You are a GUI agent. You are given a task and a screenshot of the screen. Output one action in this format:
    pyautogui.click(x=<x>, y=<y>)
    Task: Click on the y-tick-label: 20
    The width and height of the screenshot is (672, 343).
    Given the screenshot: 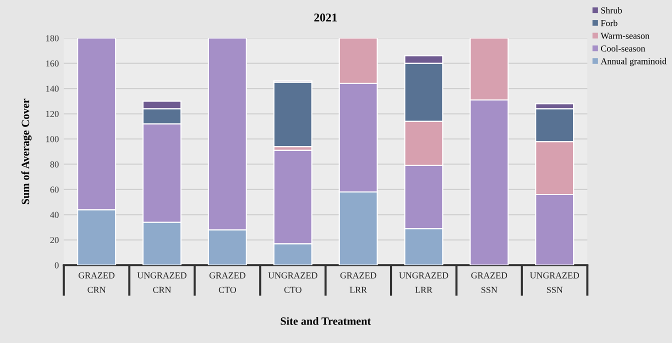 What is the action you would take?
    pyautogui.click(x=54, y=240)
    